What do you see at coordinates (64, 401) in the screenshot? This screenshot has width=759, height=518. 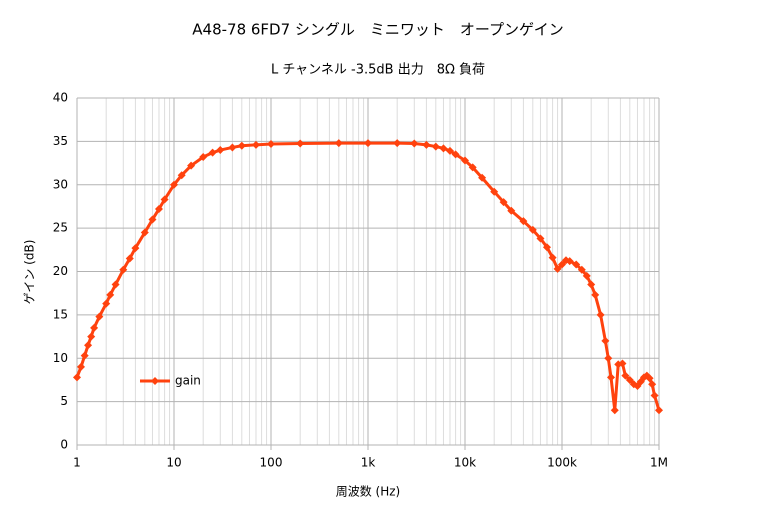 I see `y-tick-label: 5` at bounding box center [64, 401].